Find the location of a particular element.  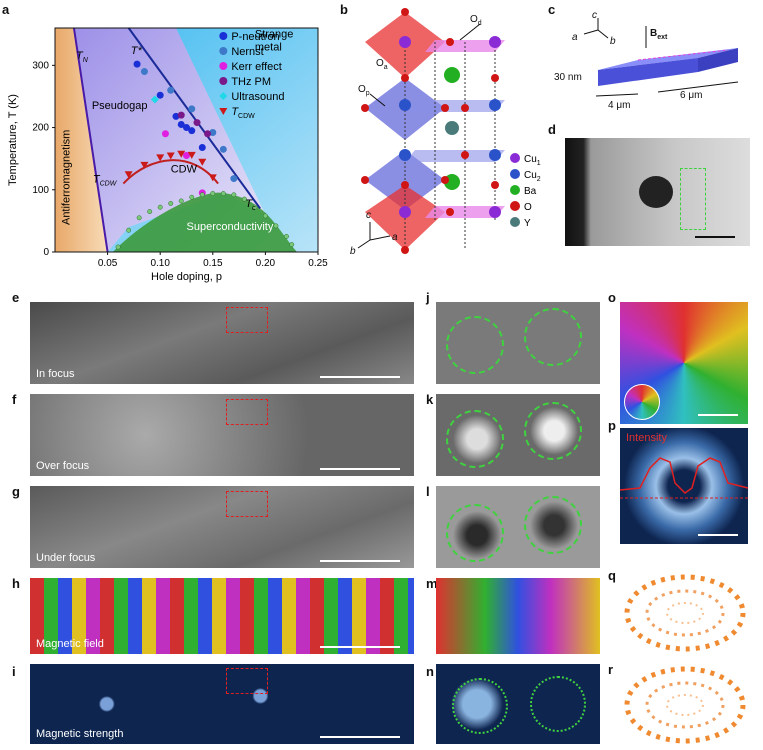

axis-b-label: b is located at coordinates (353, 251).